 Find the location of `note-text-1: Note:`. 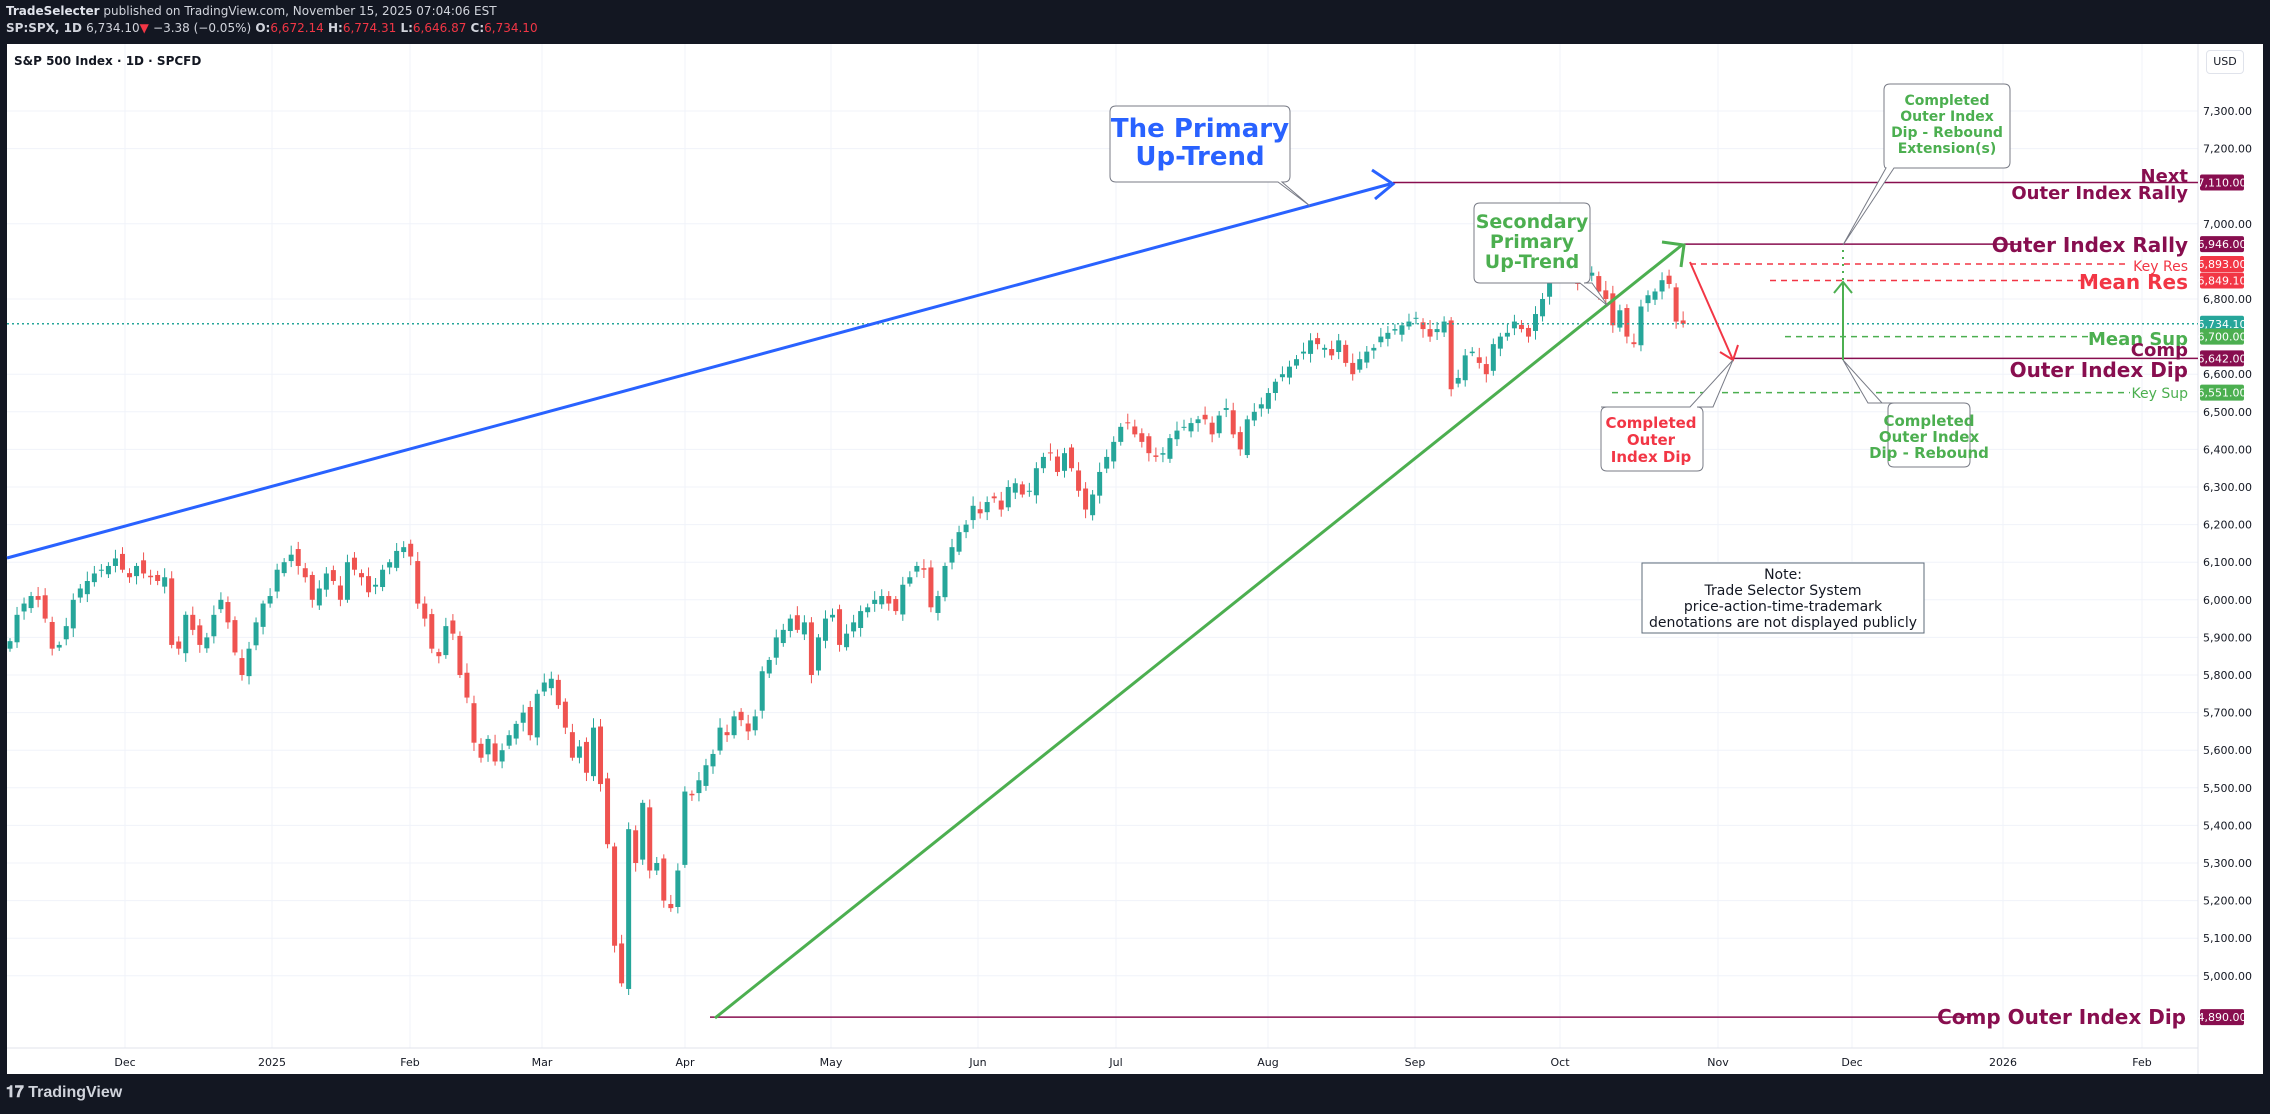

note-text-1: Note: is located at coordinates (1783, 575).